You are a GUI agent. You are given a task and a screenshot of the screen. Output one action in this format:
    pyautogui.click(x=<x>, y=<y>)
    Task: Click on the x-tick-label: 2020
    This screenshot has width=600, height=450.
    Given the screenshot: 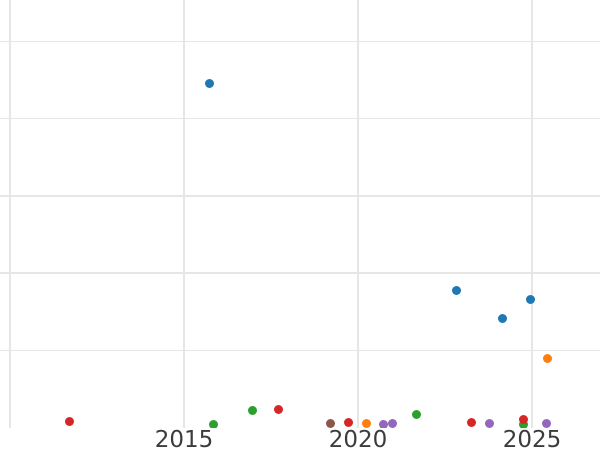 What is the action you would take?
    pyautogui.click(x=358, y=438)
    